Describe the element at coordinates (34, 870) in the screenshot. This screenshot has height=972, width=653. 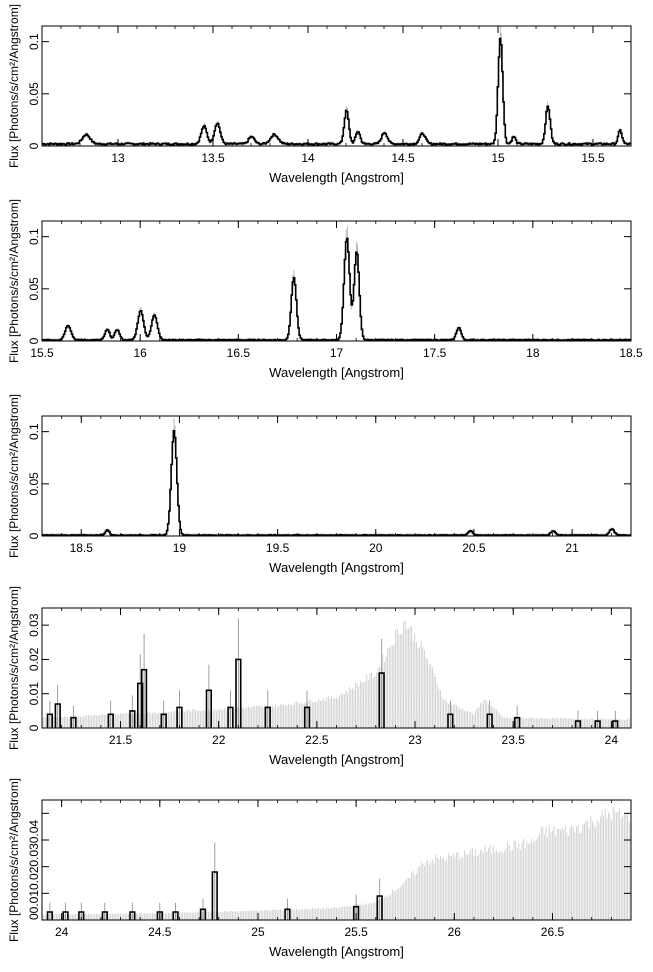
I see `y-tick-labels: 00.010.020.030.04` at that location.